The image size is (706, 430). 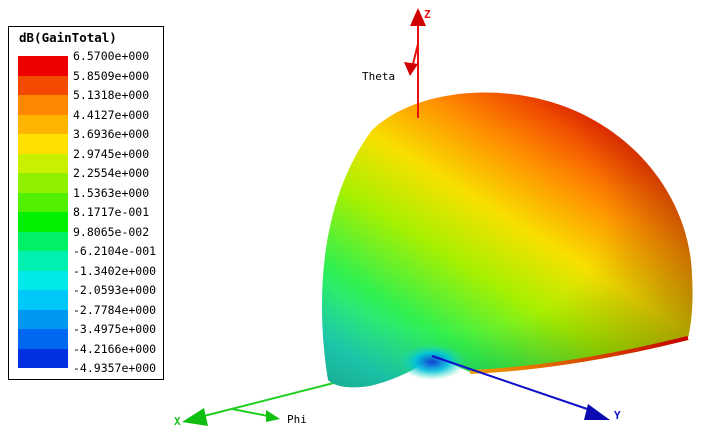 I want to click on legend-row: -6.2104e-001, so click(x=87, y=257).